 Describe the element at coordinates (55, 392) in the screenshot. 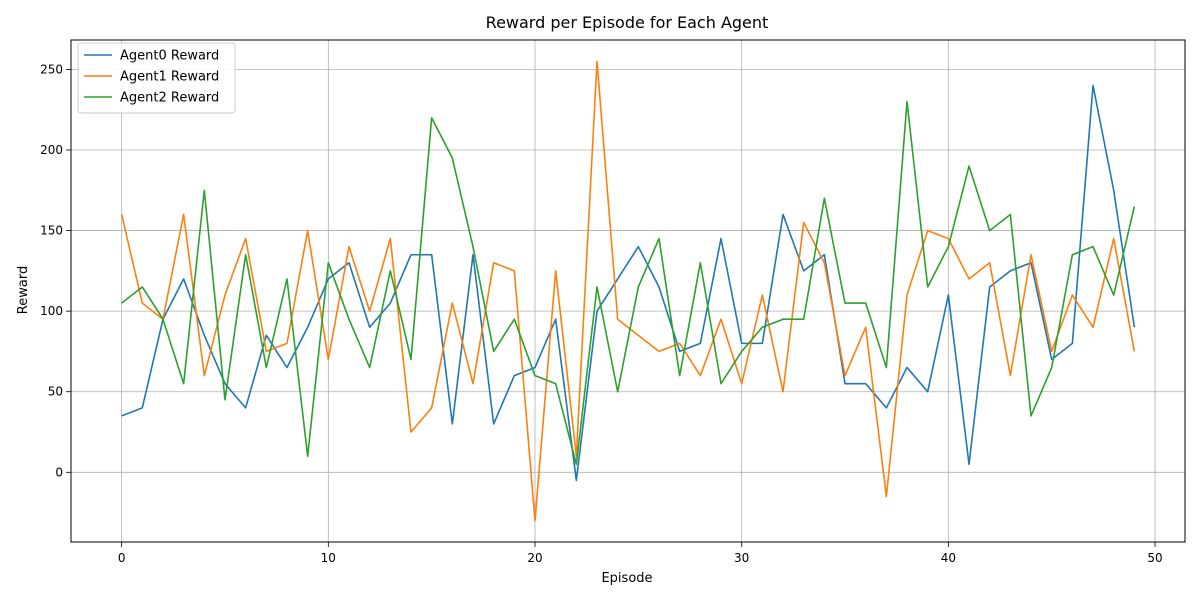

I see `y-tick-label: 50` at that location.